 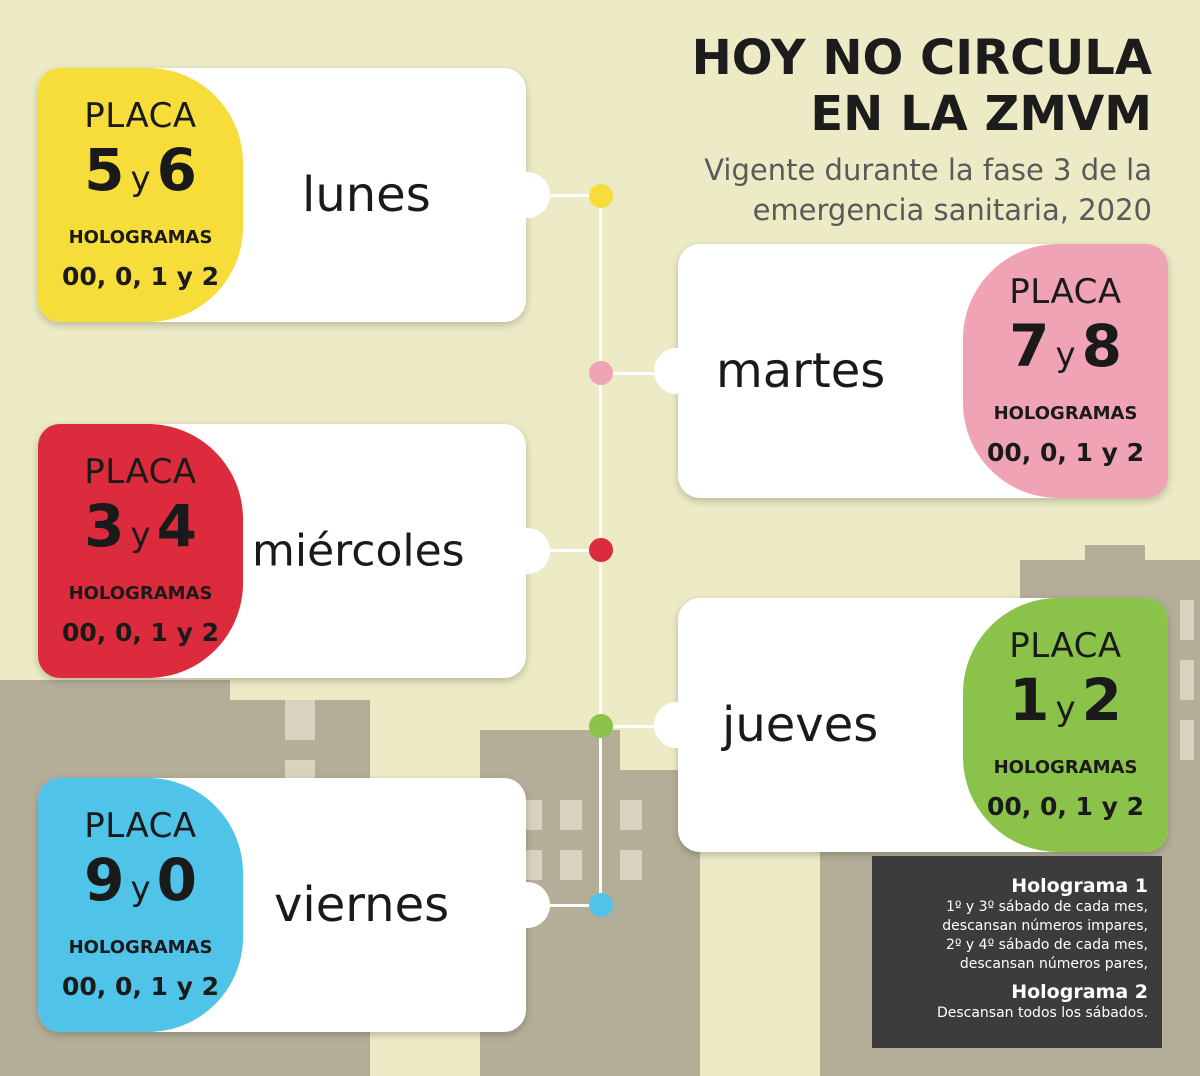 I want to click on main-title: HOY NO CIRCULA EN LA ZMVM, so click(x=922, y=86).